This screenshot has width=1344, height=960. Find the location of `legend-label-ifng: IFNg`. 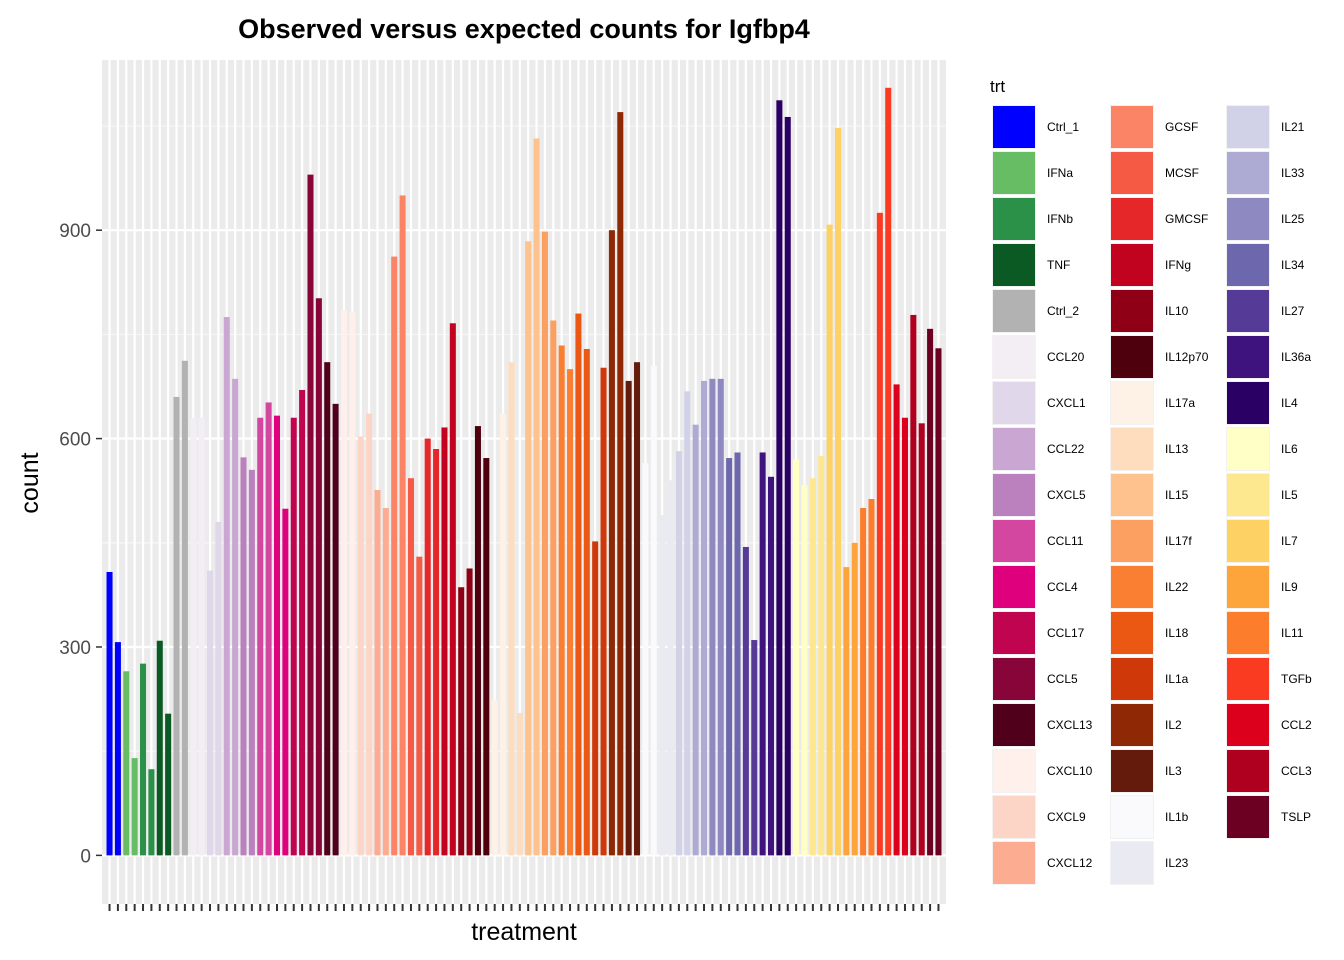

legend-label-ifng: IFNg is located at coordinates (1178, 265).